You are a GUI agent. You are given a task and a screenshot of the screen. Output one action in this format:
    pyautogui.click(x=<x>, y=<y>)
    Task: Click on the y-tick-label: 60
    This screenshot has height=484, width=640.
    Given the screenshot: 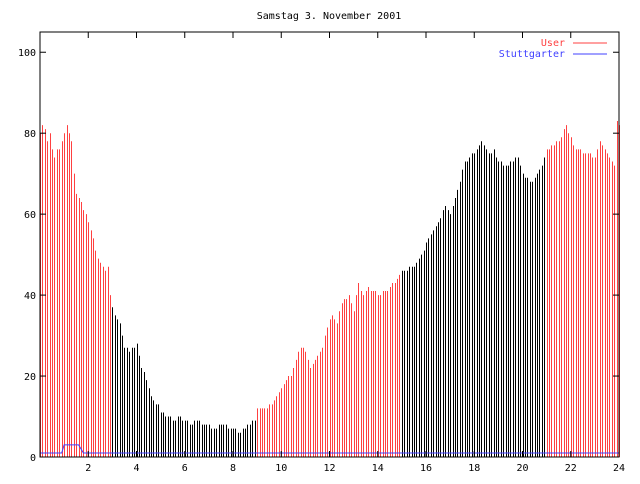 What is the action you would take?
    pyautogui.click(x=30, y=215)
    